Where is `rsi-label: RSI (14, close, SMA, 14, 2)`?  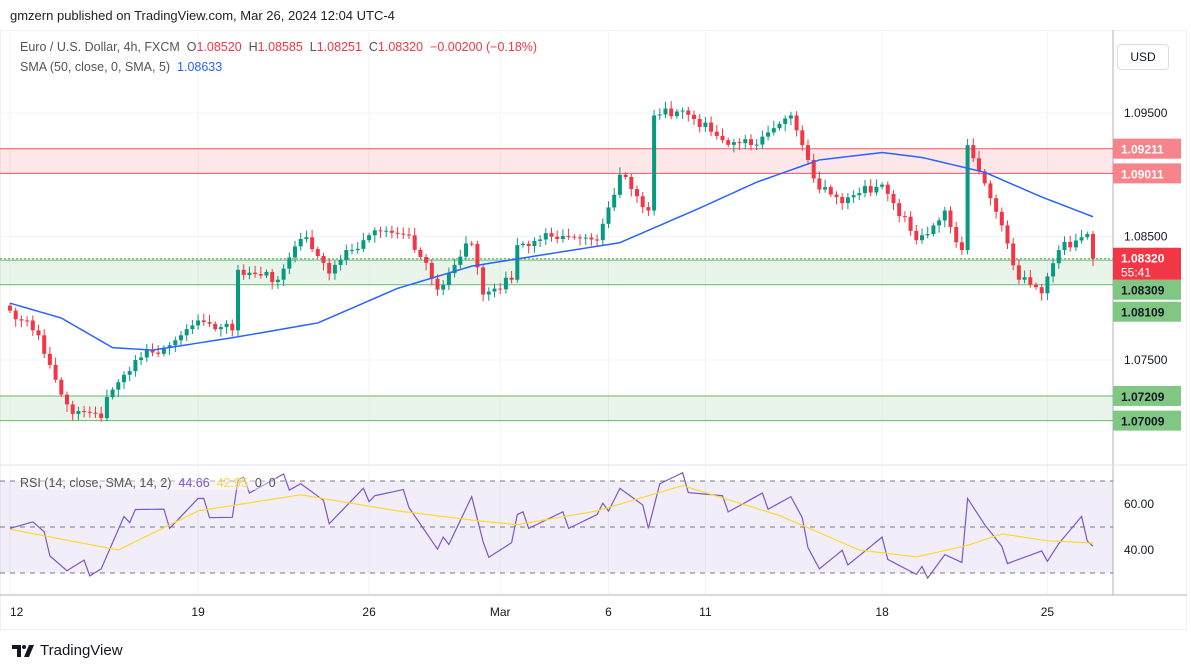 rsi-label: RSI (14, close, SMA, 14, 2) is located at coordinates (96, 483).